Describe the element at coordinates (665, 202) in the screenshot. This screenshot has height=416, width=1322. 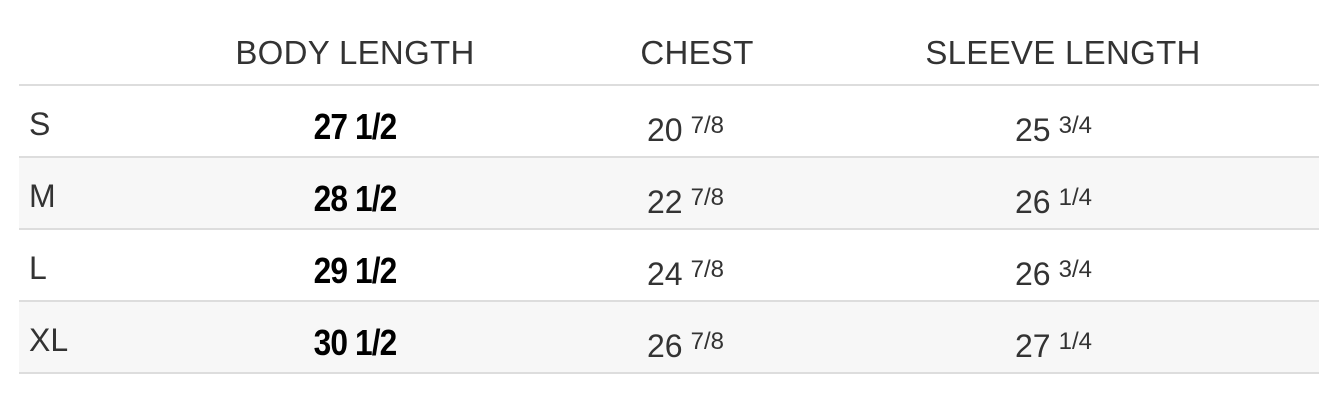
I see `chest-whole: 22` at that location.